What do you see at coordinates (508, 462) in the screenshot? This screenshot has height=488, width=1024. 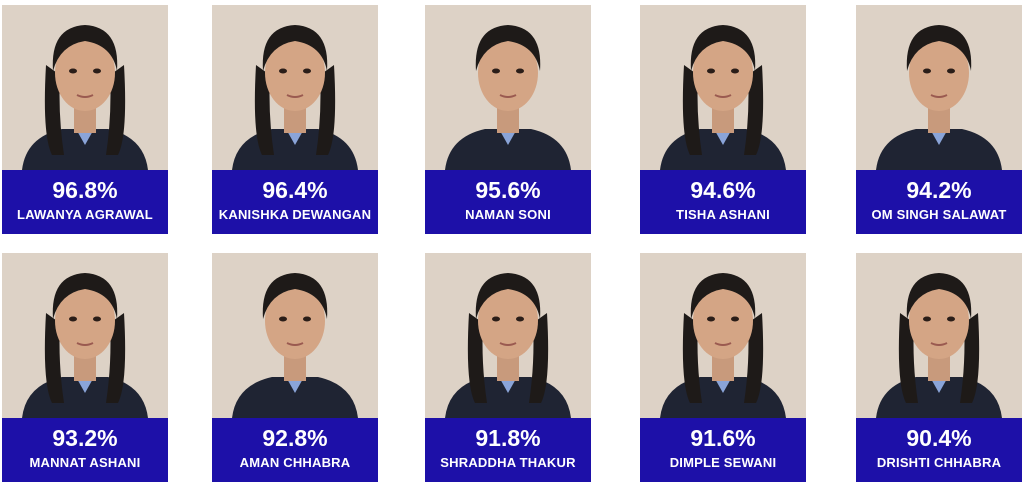 I see `student-name: SHRADDHA THAKUR` at bounding box center [508, 462].